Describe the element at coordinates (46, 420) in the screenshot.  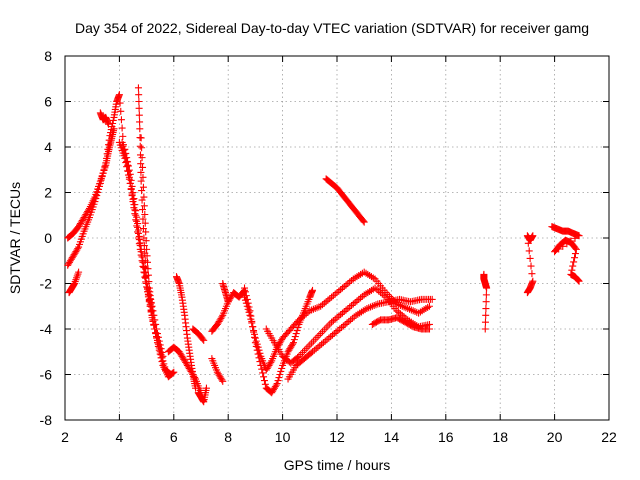
I see `y-tick-label: -8` at that location.